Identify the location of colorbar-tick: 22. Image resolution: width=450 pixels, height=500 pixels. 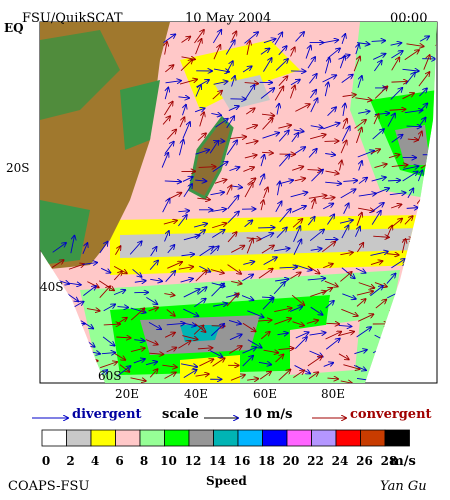
(315, 461).